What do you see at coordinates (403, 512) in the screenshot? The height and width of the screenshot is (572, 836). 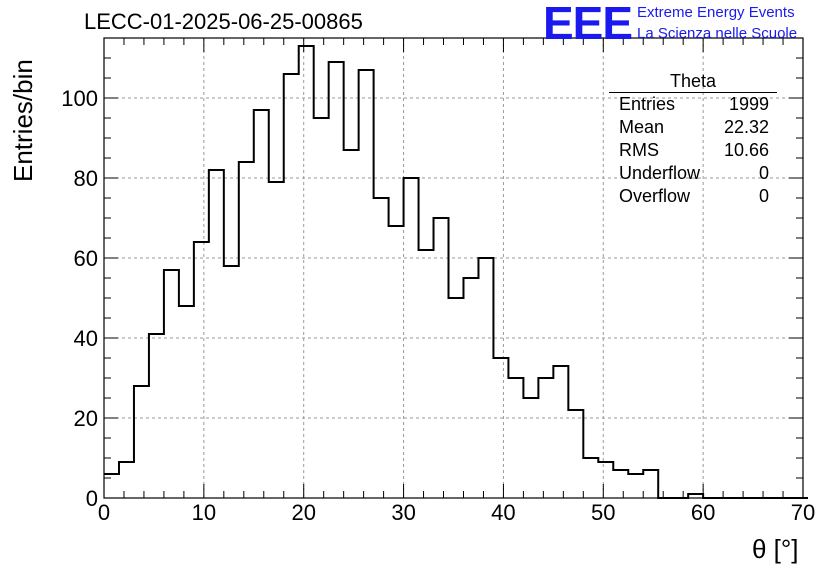 I see `x-tick-label: 30` at bounding box center [403, 512].